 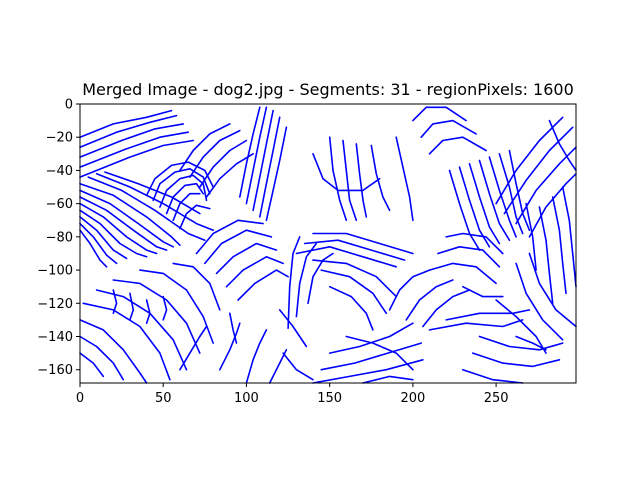 I want to click on x-tick-label: 50, so click(x=163, y=398).